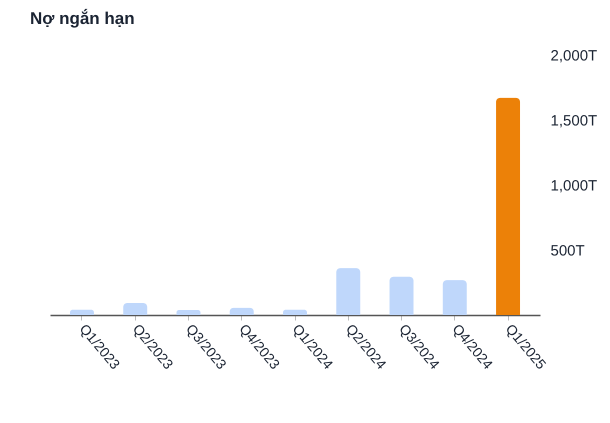  I want to click on y-tick-label: 1,500T, so click(574, 121).